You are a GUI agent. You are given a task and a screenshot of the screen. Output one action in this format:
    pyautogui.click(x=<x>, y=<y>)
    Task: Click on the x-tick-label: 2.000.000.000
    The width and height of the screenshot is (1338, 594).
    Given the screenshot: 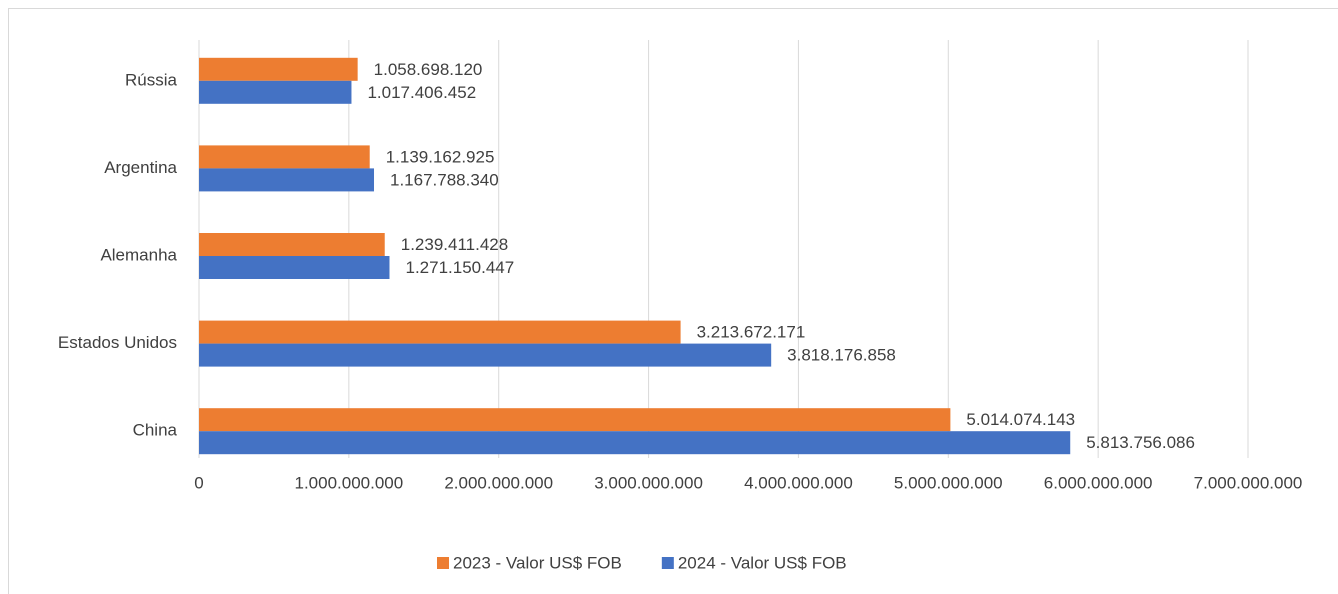 What is the action you would take?
    pyautogui.click(x=498, y=482)
    